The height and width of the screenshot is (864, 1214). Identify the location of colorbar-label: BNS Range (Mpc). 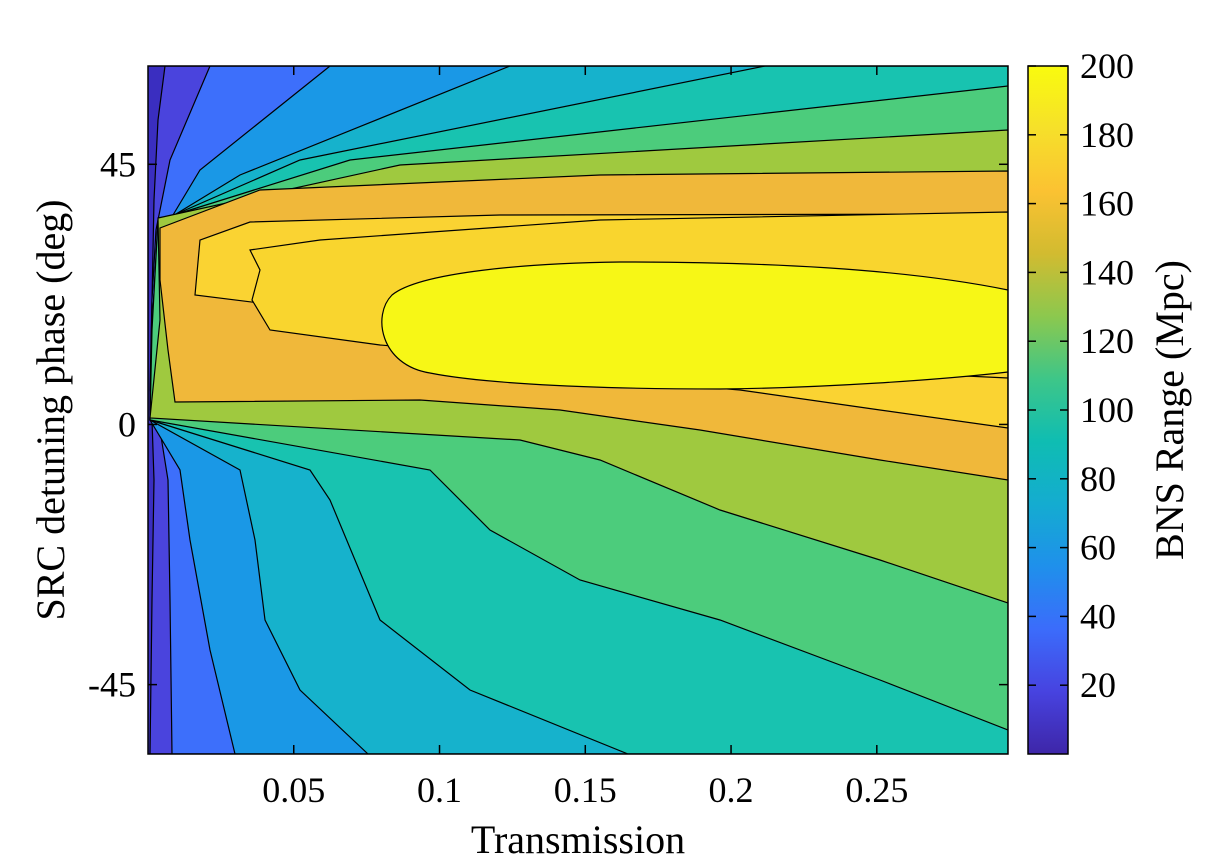
(1169, 410).